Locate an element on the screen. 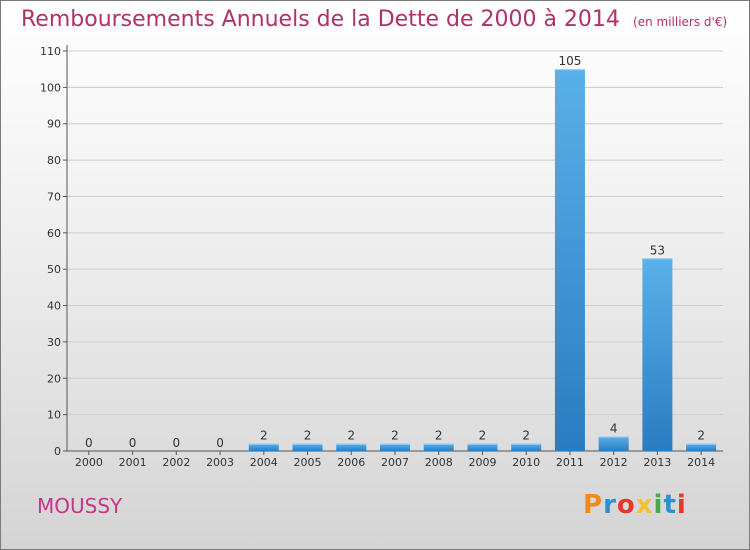 The image size is (750, 550). y-tick-label: 30 is located at coordinates (54, 342).